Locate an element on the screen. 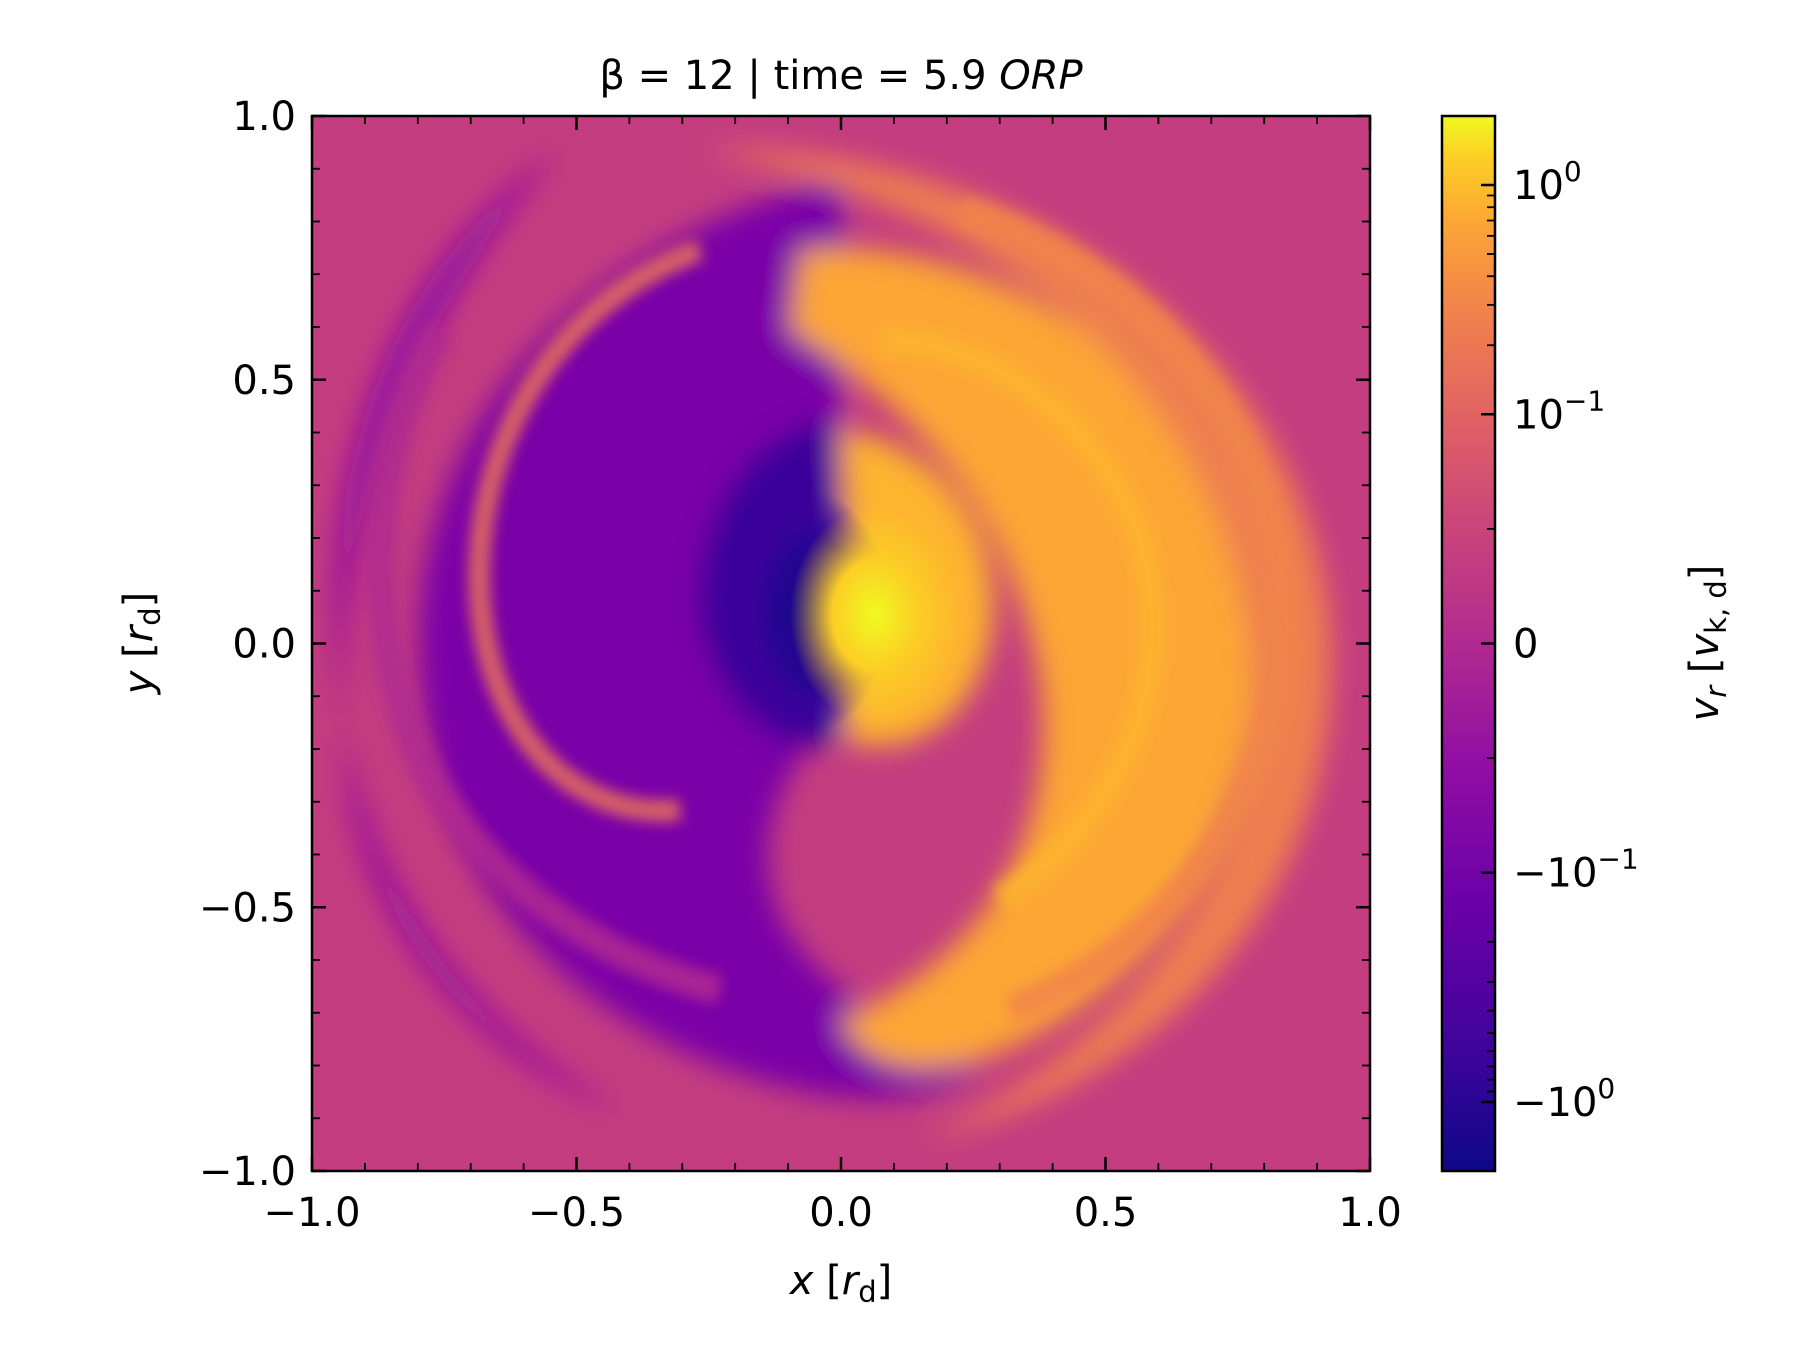  colorbar-label: vr [vk, d] is located at coordinates (1707, 643).